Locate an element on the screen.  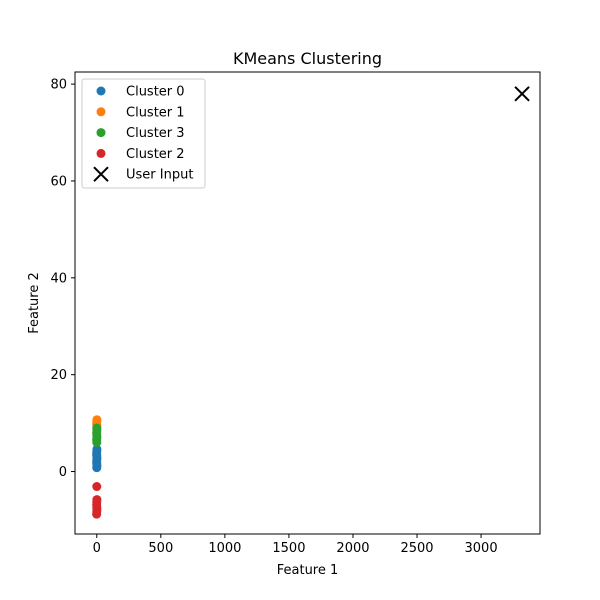
legend-entry-label: Cluster 3 is located at coordinates (155, 133).